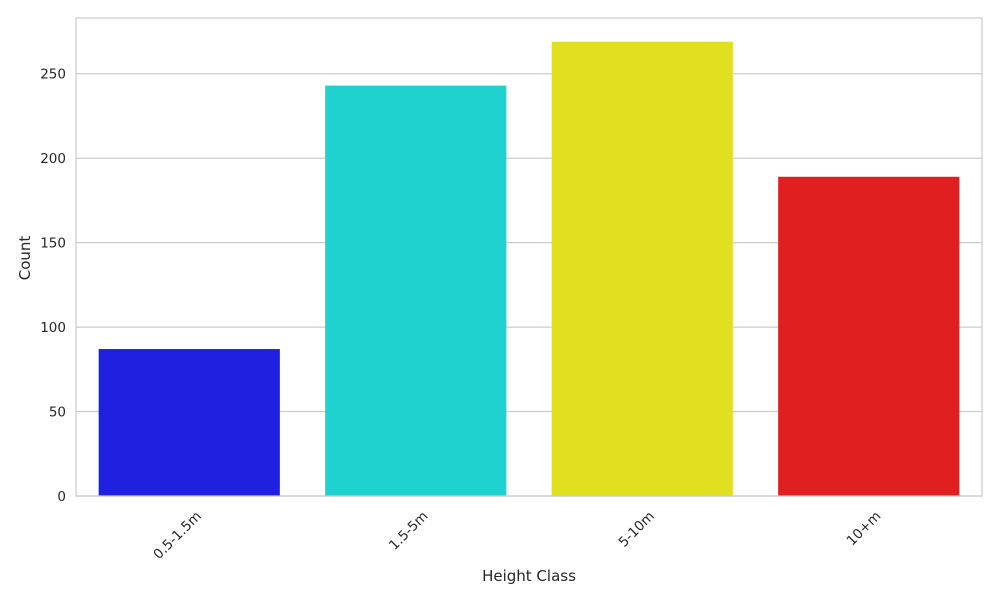  Describe the element at coordinates (408, 530) in the screenshot. I see `x-tick-label: 1.5-5m` at that location.